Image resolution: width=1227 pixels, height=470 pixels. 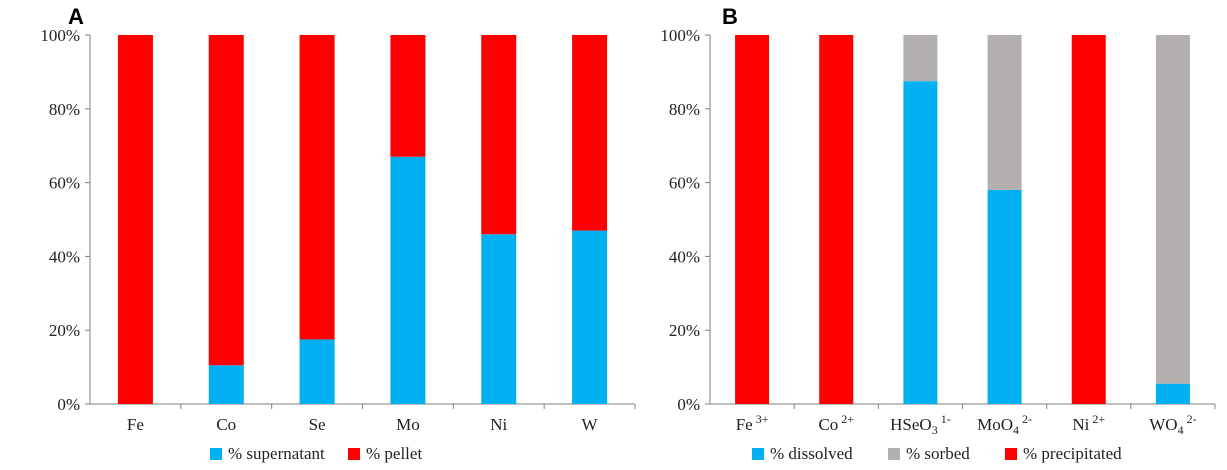 I want to click on x-tick-label: Ni 2+, so click(x=1088, y=423).